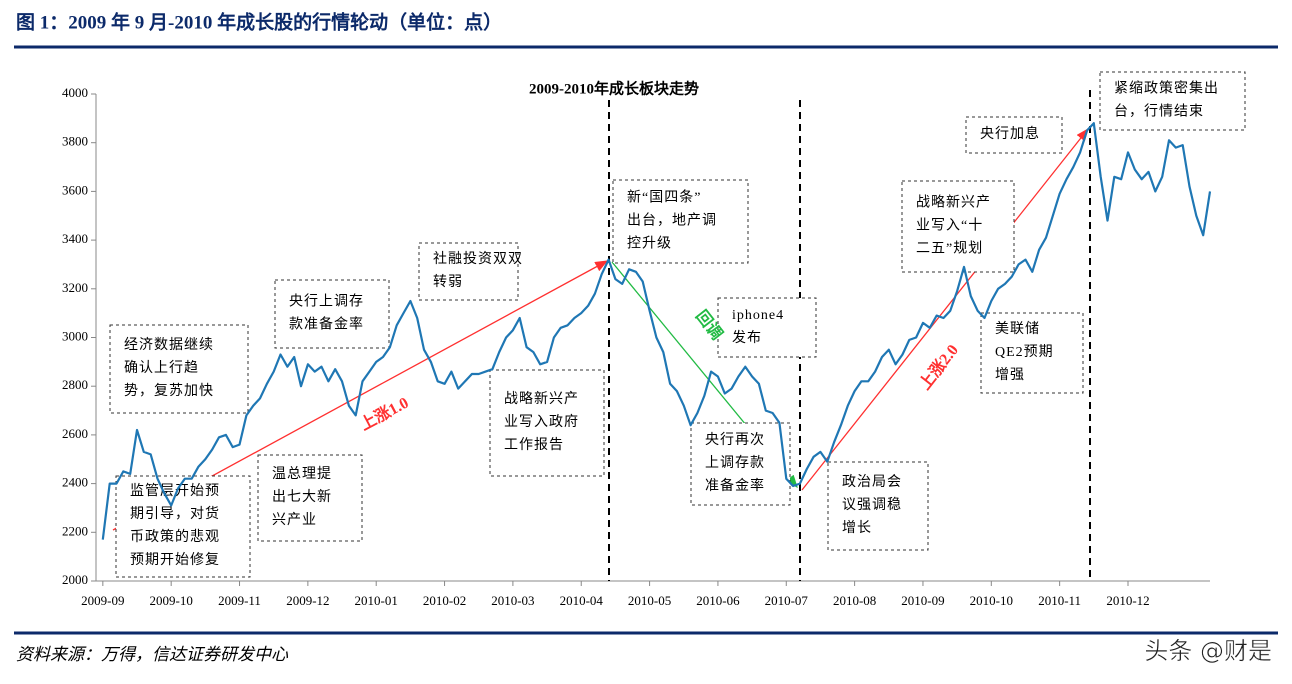 This screenshot has height=684, width=1292. What do you see at coordinates (259, 21) in the screenshot?
I see `page-title: 图 1：2009 年 9 月-2010 年成长股的行情轮动（单位：点）` at bounding box center [259, 21].